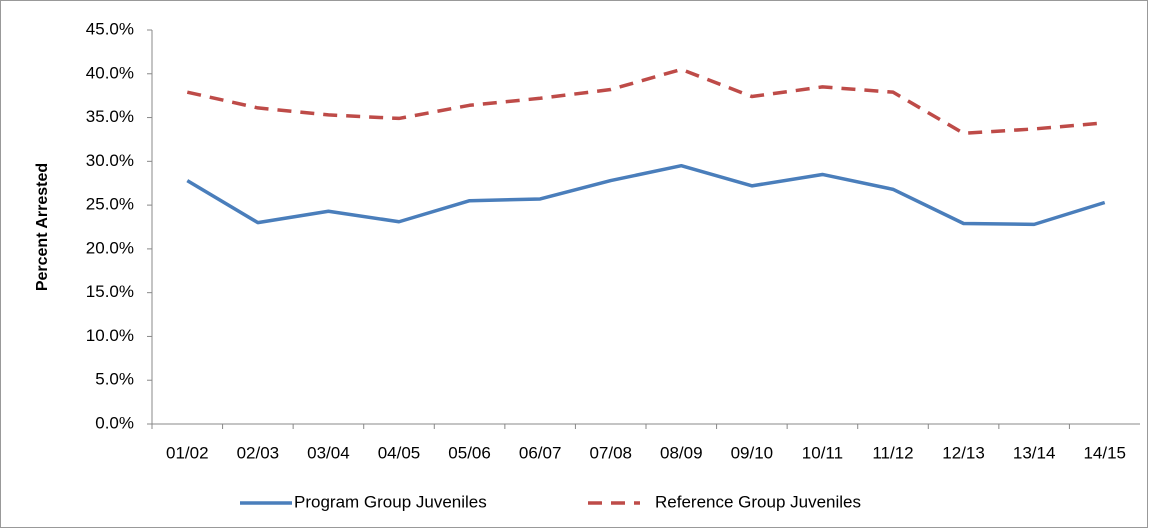 The width and height of the screenshot is (1149, 529). Describe the element at coordinates (187, 452) in the screenshot. I see `x-tick-label: 01/02` at that location.